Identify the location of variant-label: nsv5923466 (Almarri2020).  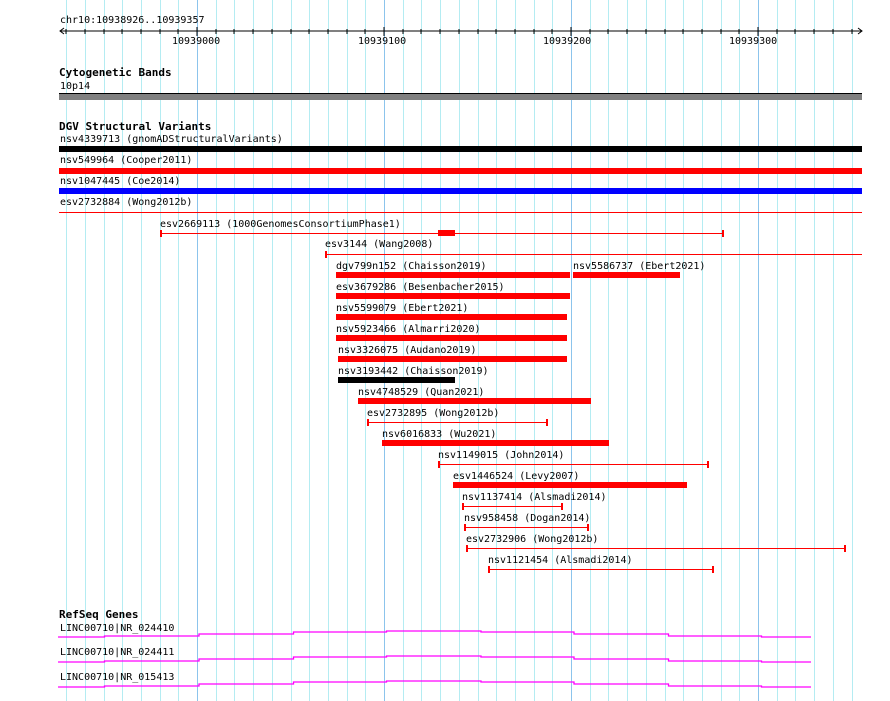
(408, 329).